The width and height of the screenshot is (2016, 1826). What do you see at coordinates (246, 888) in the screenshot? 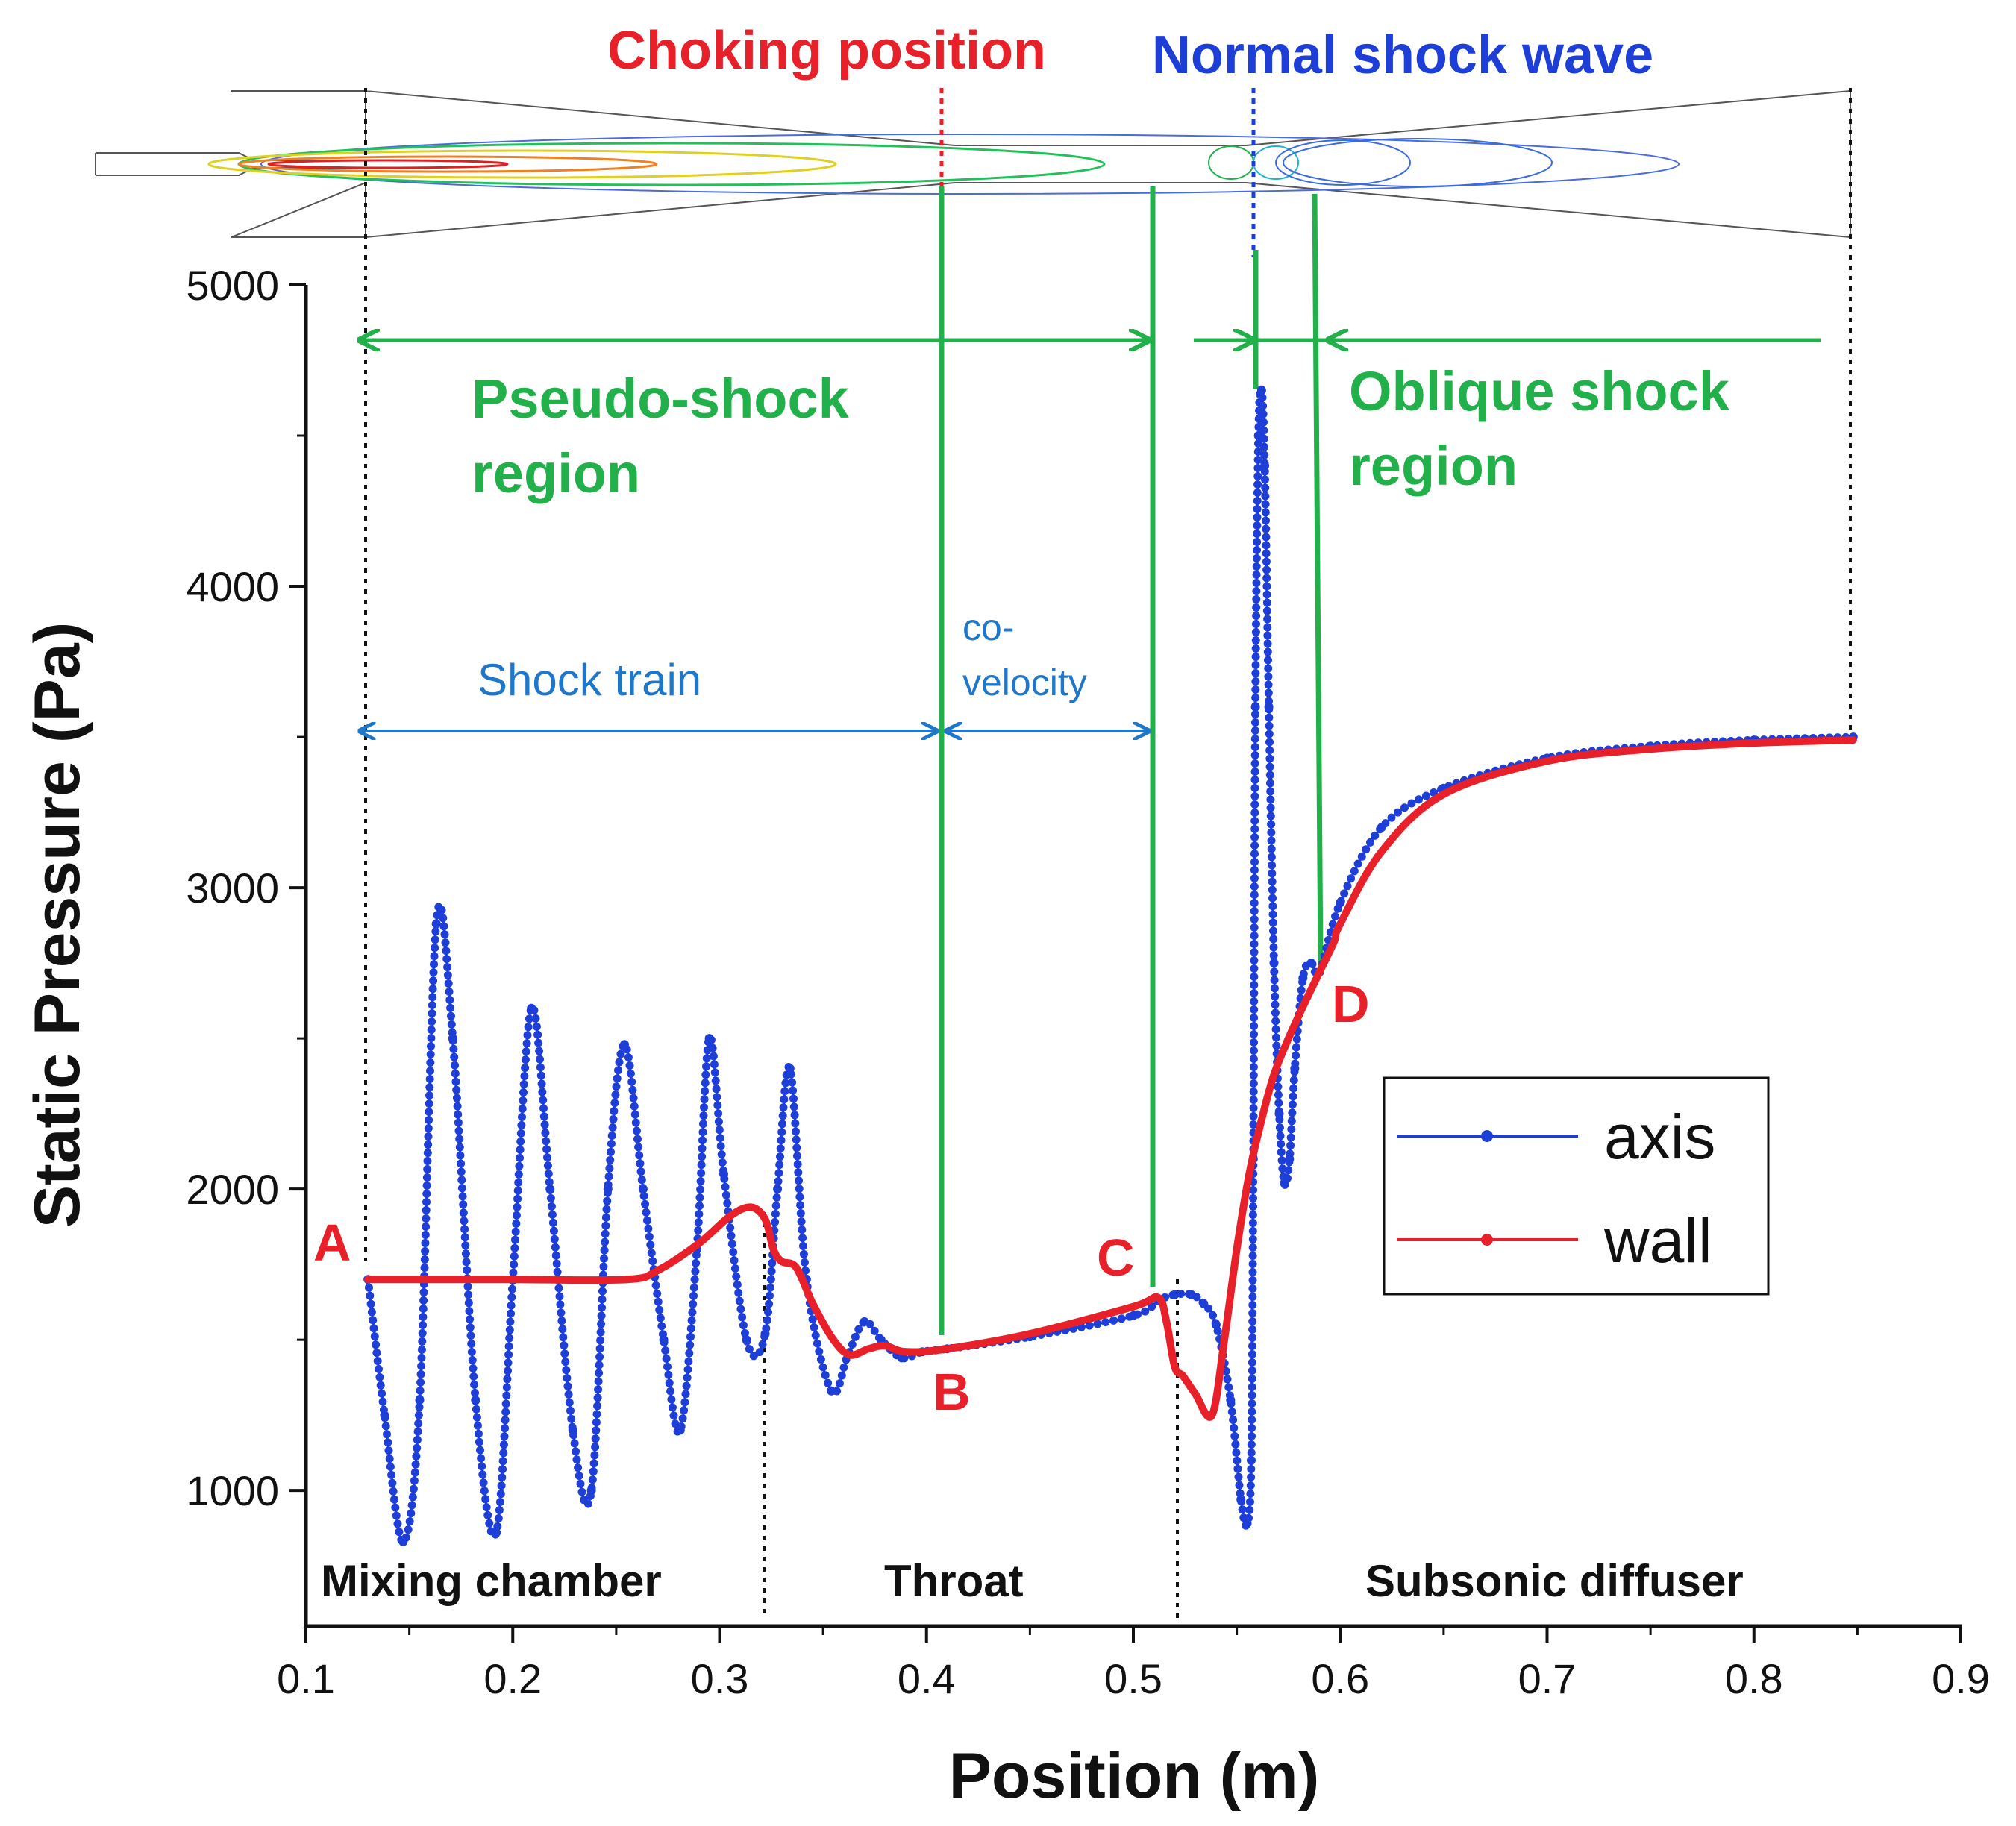
I see `y-ticks: 1000 2000 3000 4000 5000` at bounding box center [246, 888].